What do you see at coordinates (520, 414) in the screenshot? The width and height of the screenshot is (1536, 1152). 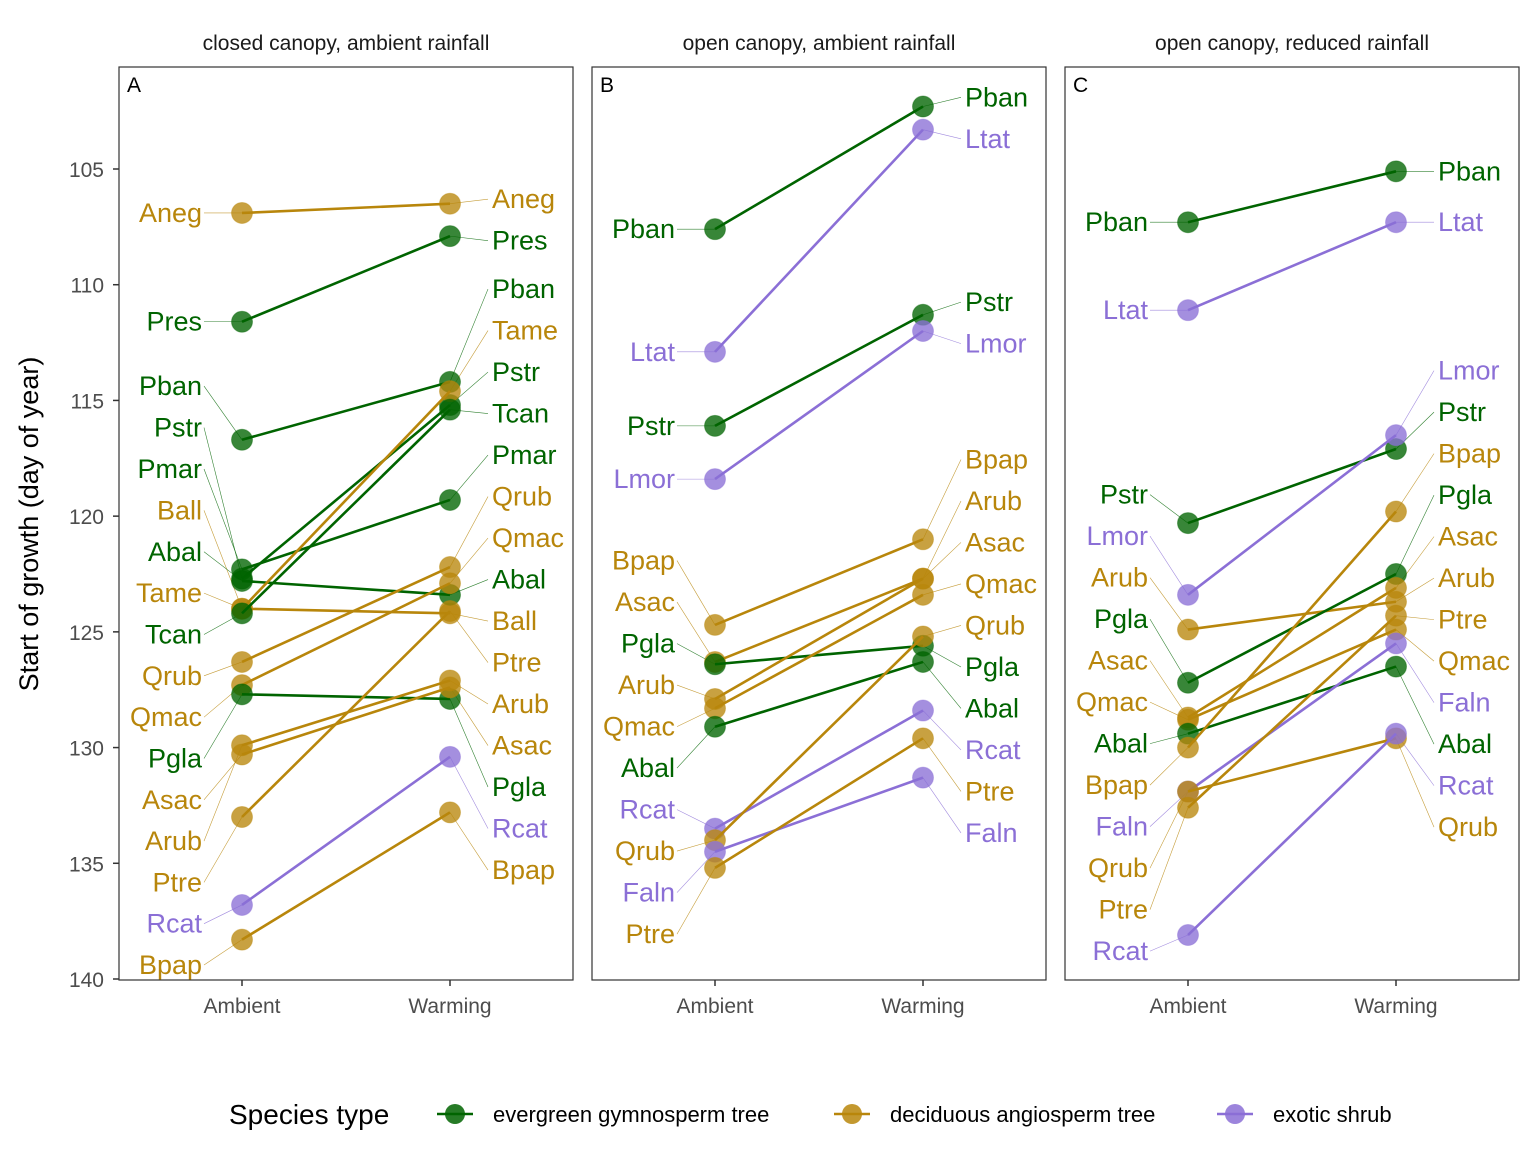 I see `point-label: Tcan` at bounding box center [520, 414].